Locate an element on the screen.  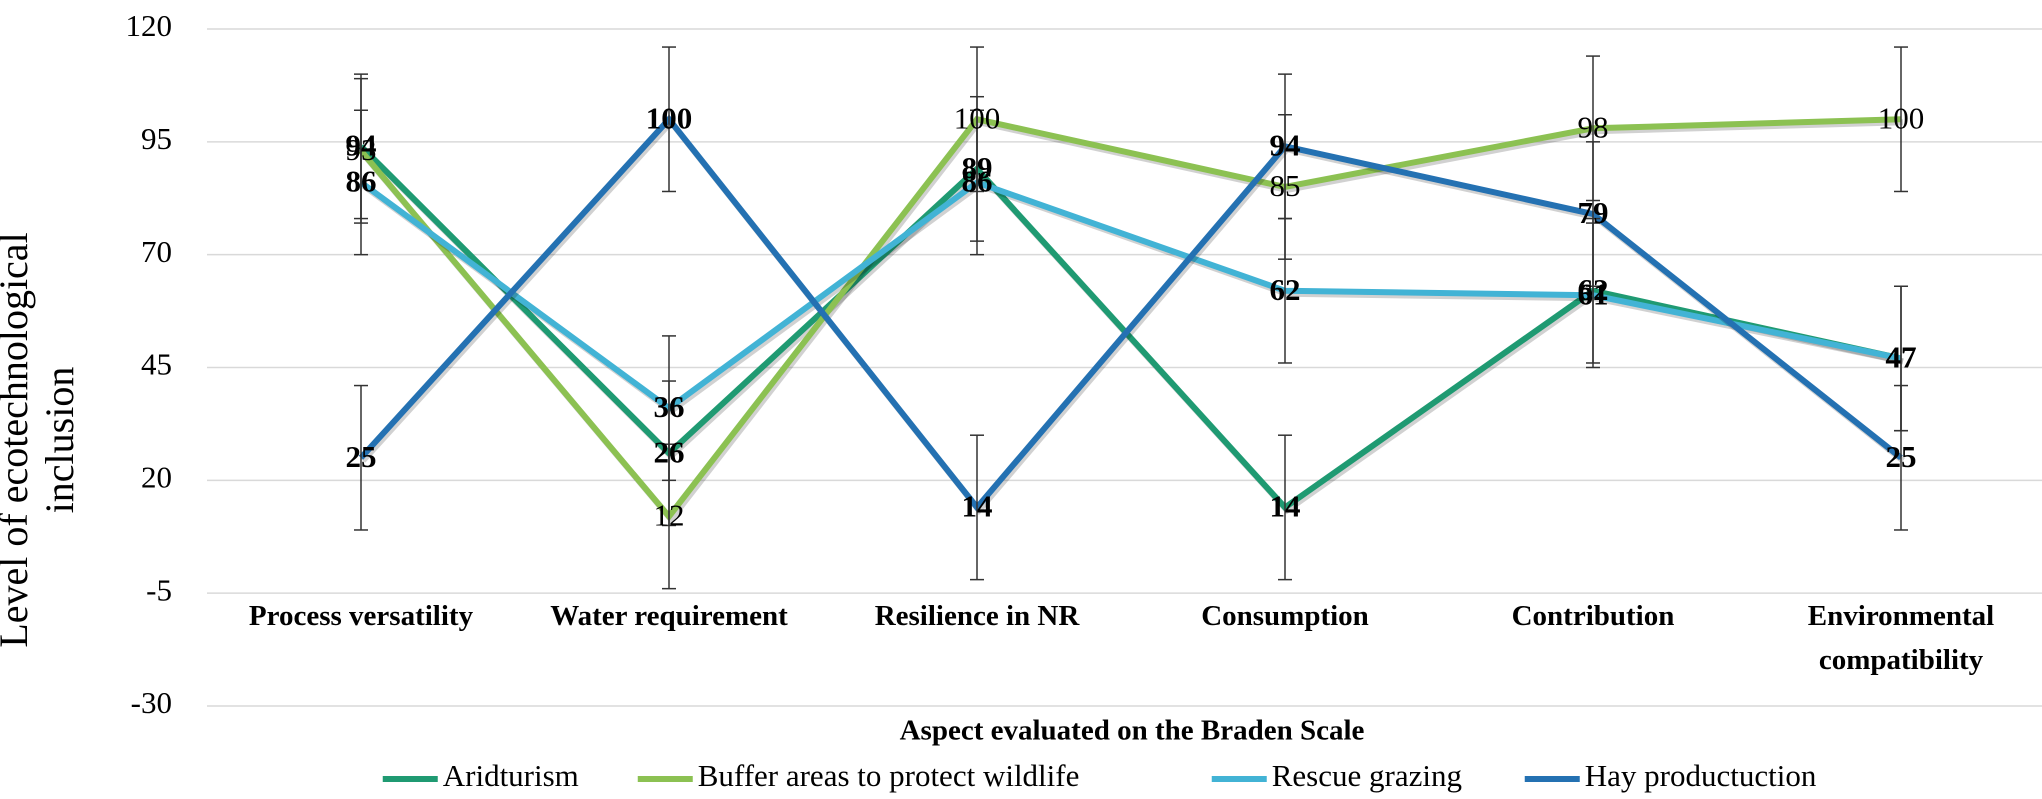
data-label: 93 is located at coordinates (361, 149).